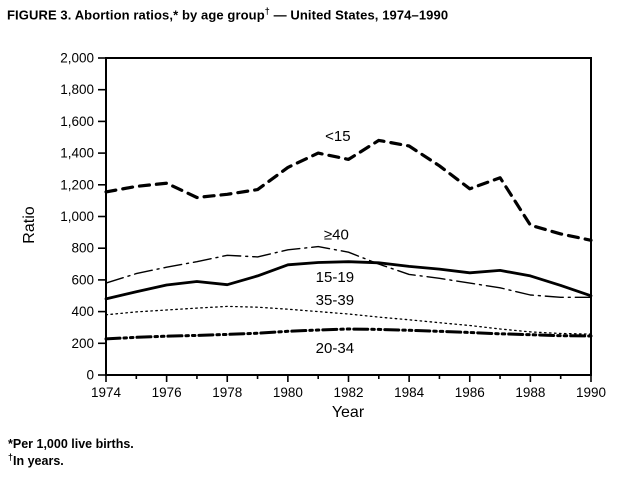 This screenshot has width=627, height=482. Describe the element at coordinates (167, 392) in the screenshot. I see `x-axis-tick-label: 1976` at that location.